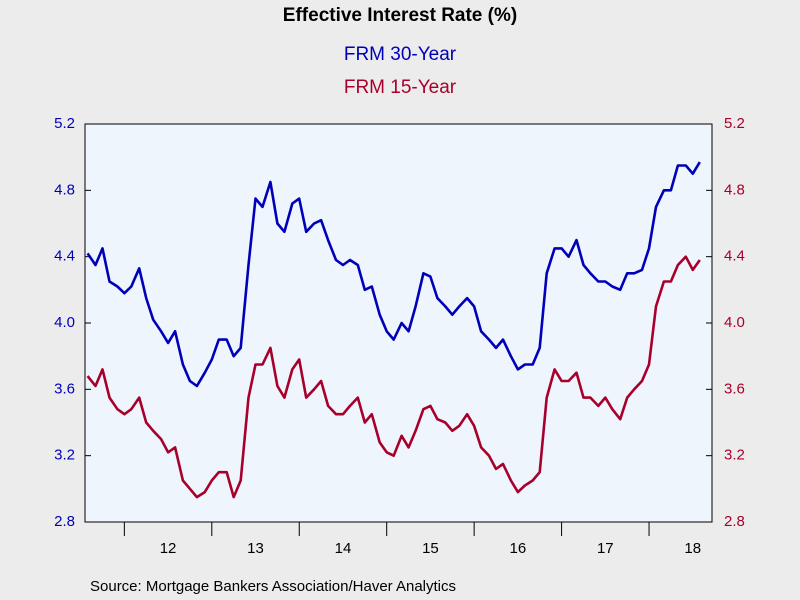 The height and width of the screenshot is (600, 800). Describe the element at coordinates (734, 388) in the screenshot. I see `y2-tick-label: 3.6` at that location.